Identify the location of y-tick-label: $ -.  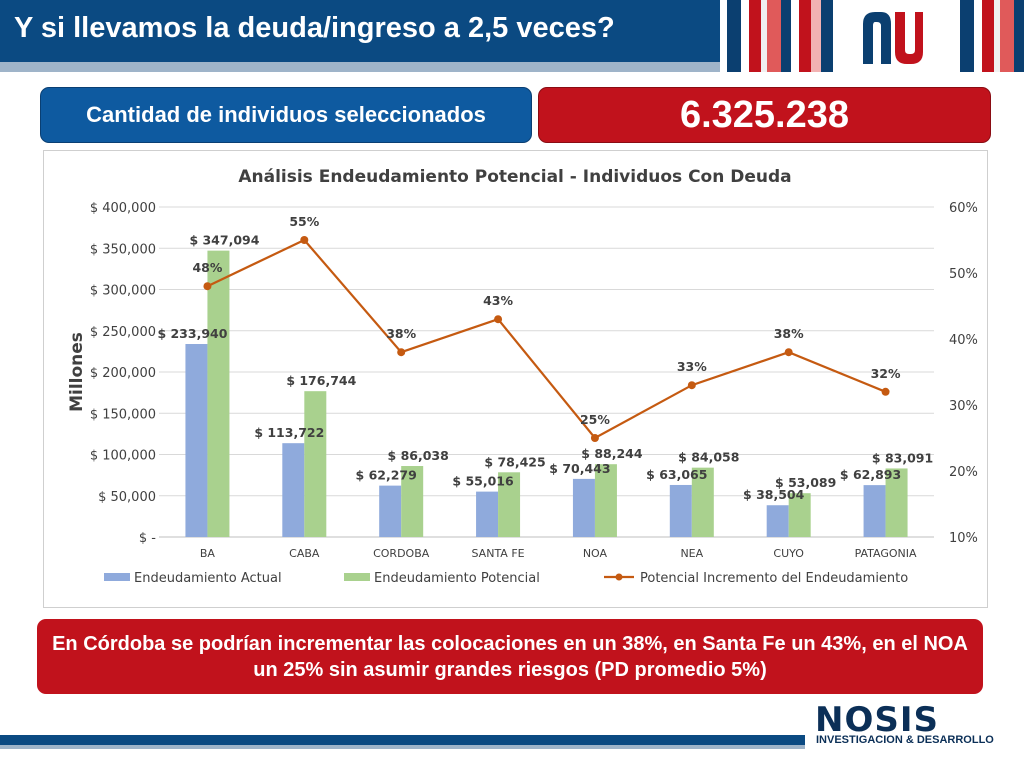
(147, 538).